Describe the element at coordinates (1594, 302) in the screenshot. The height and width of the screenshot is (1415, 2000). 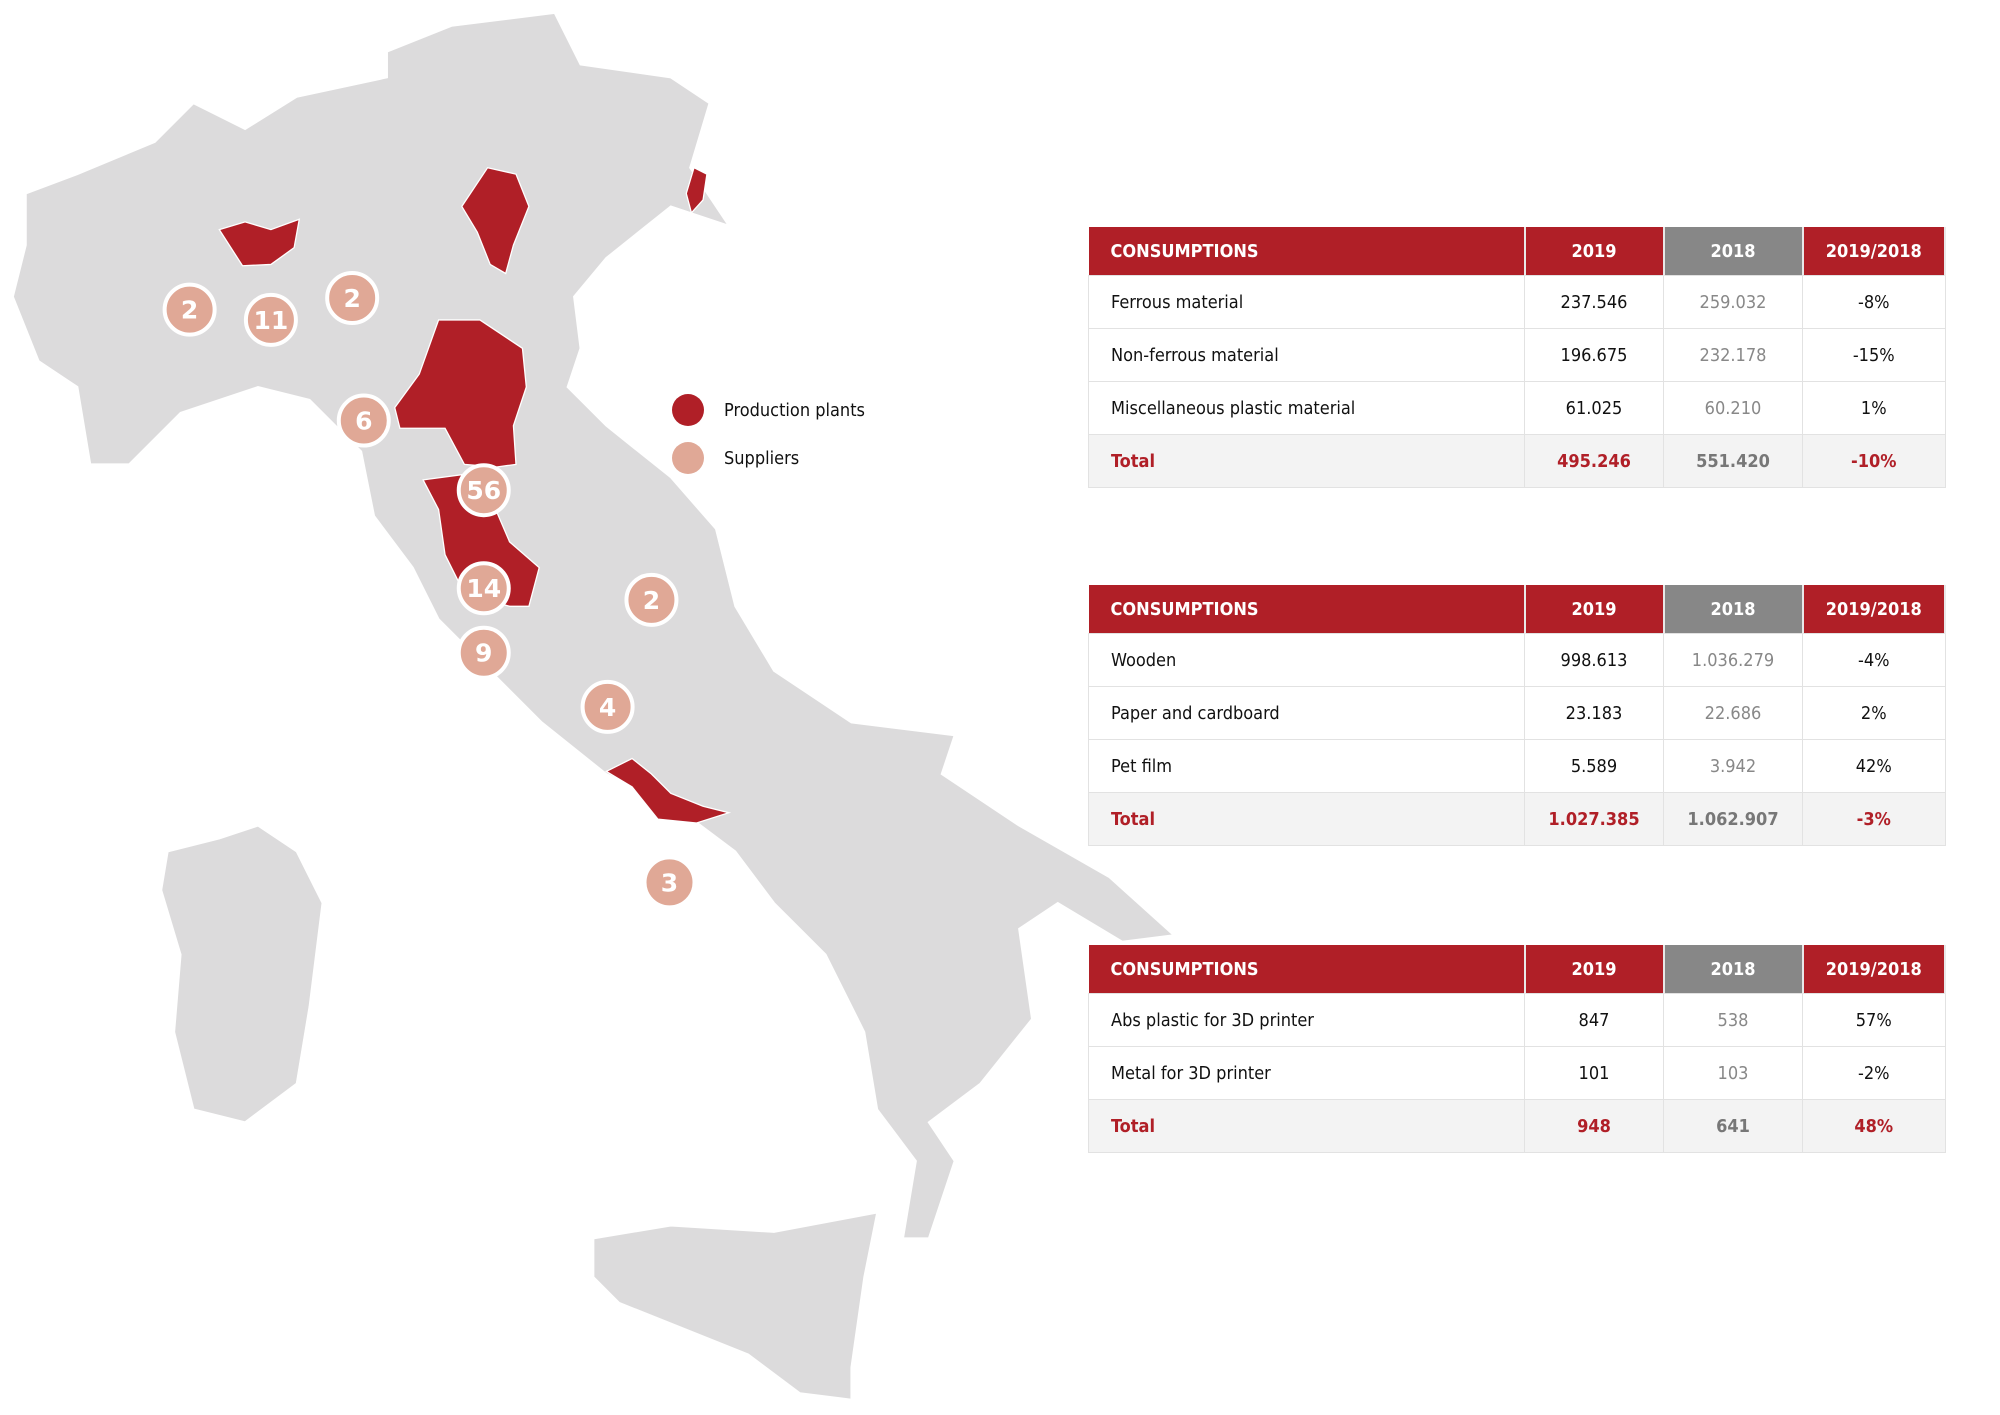
I see `table-cell: 237.546` at that location.